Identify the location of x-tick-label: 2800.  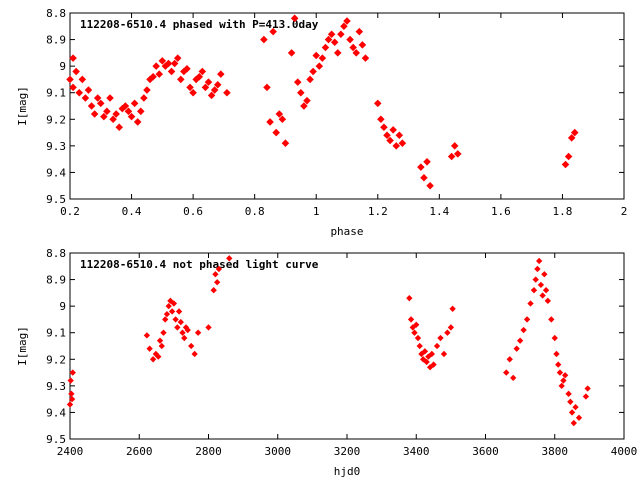
(208, 451).